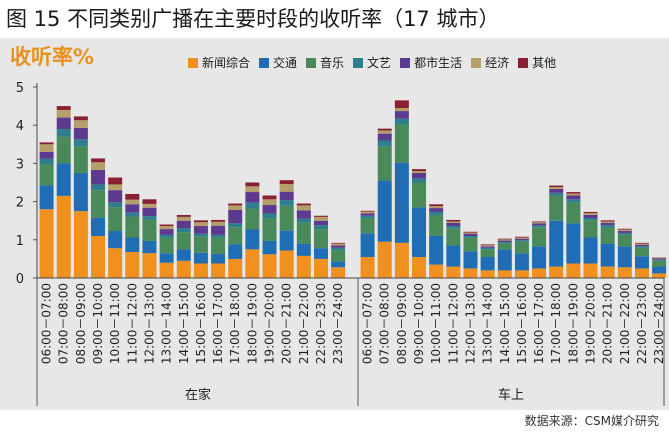 The width and height of the screenshot is (669, 433). I want to click on x-tick-label-car: 17:00－18:00, so click(556, 323).